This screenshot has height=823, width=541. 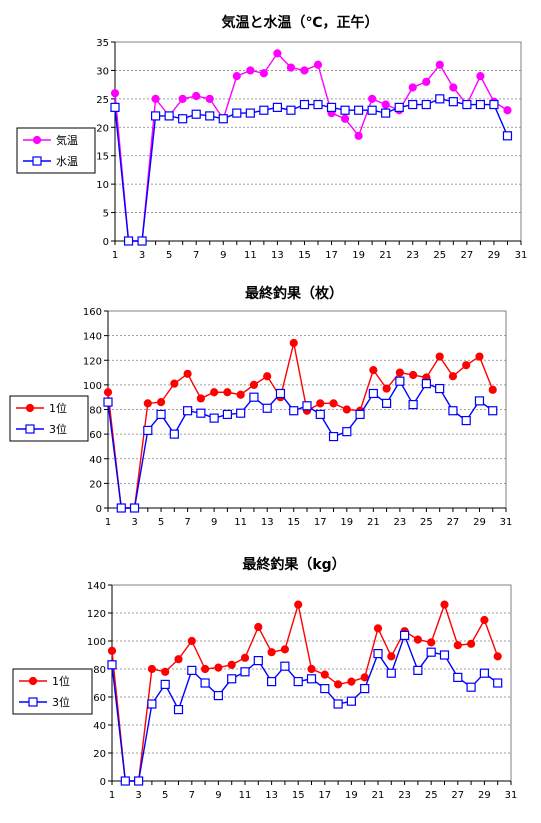 What do you see at coordinates (453, 522) in the screenshot?
I see `x-tick-label: 27` at bounding box center [453, 522].